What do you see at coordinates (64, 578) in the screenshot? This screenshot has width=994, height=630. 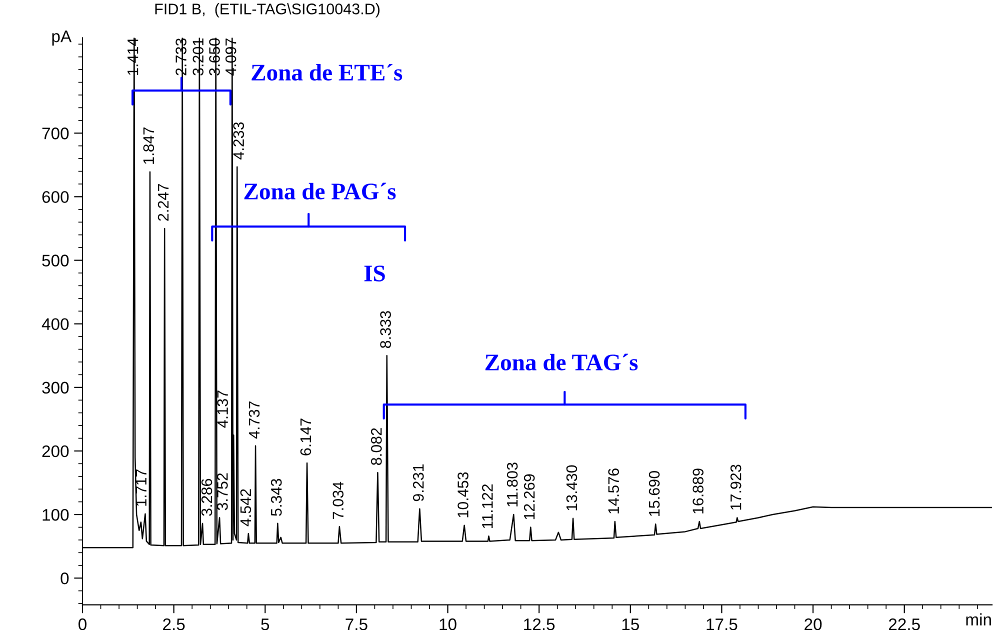 I see `y-tick-label: 0` at bounding box center [64, 578].